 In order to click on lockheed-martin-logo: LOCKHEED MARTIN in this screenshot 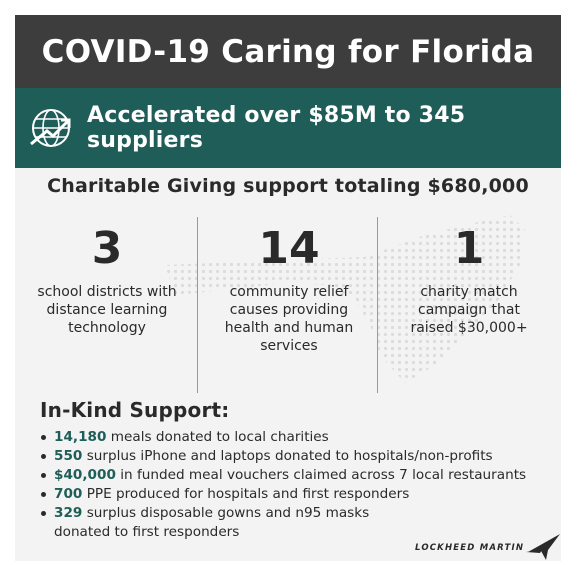, I will do `click(486, 546)`.